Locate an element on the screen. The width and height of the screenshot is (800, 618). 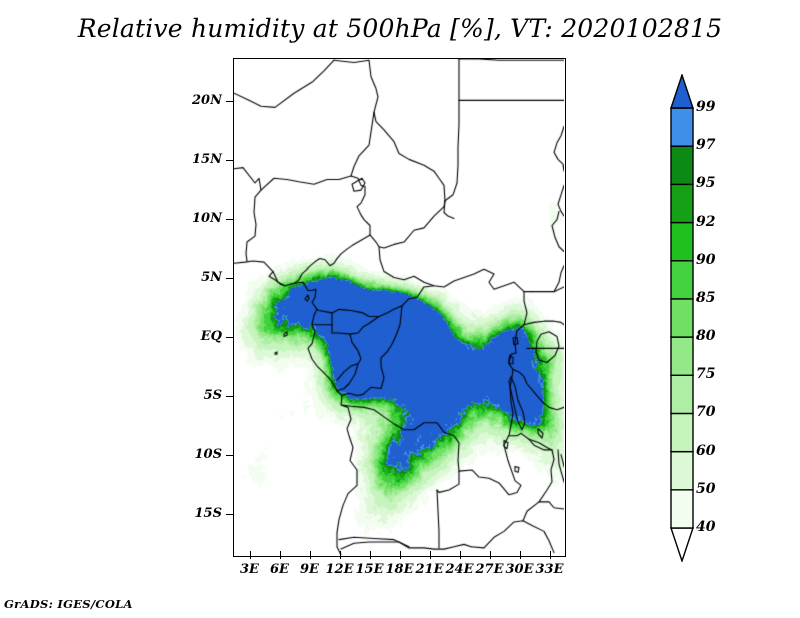
latitude-tick-label: 15N is located at coordinates (202, 160).